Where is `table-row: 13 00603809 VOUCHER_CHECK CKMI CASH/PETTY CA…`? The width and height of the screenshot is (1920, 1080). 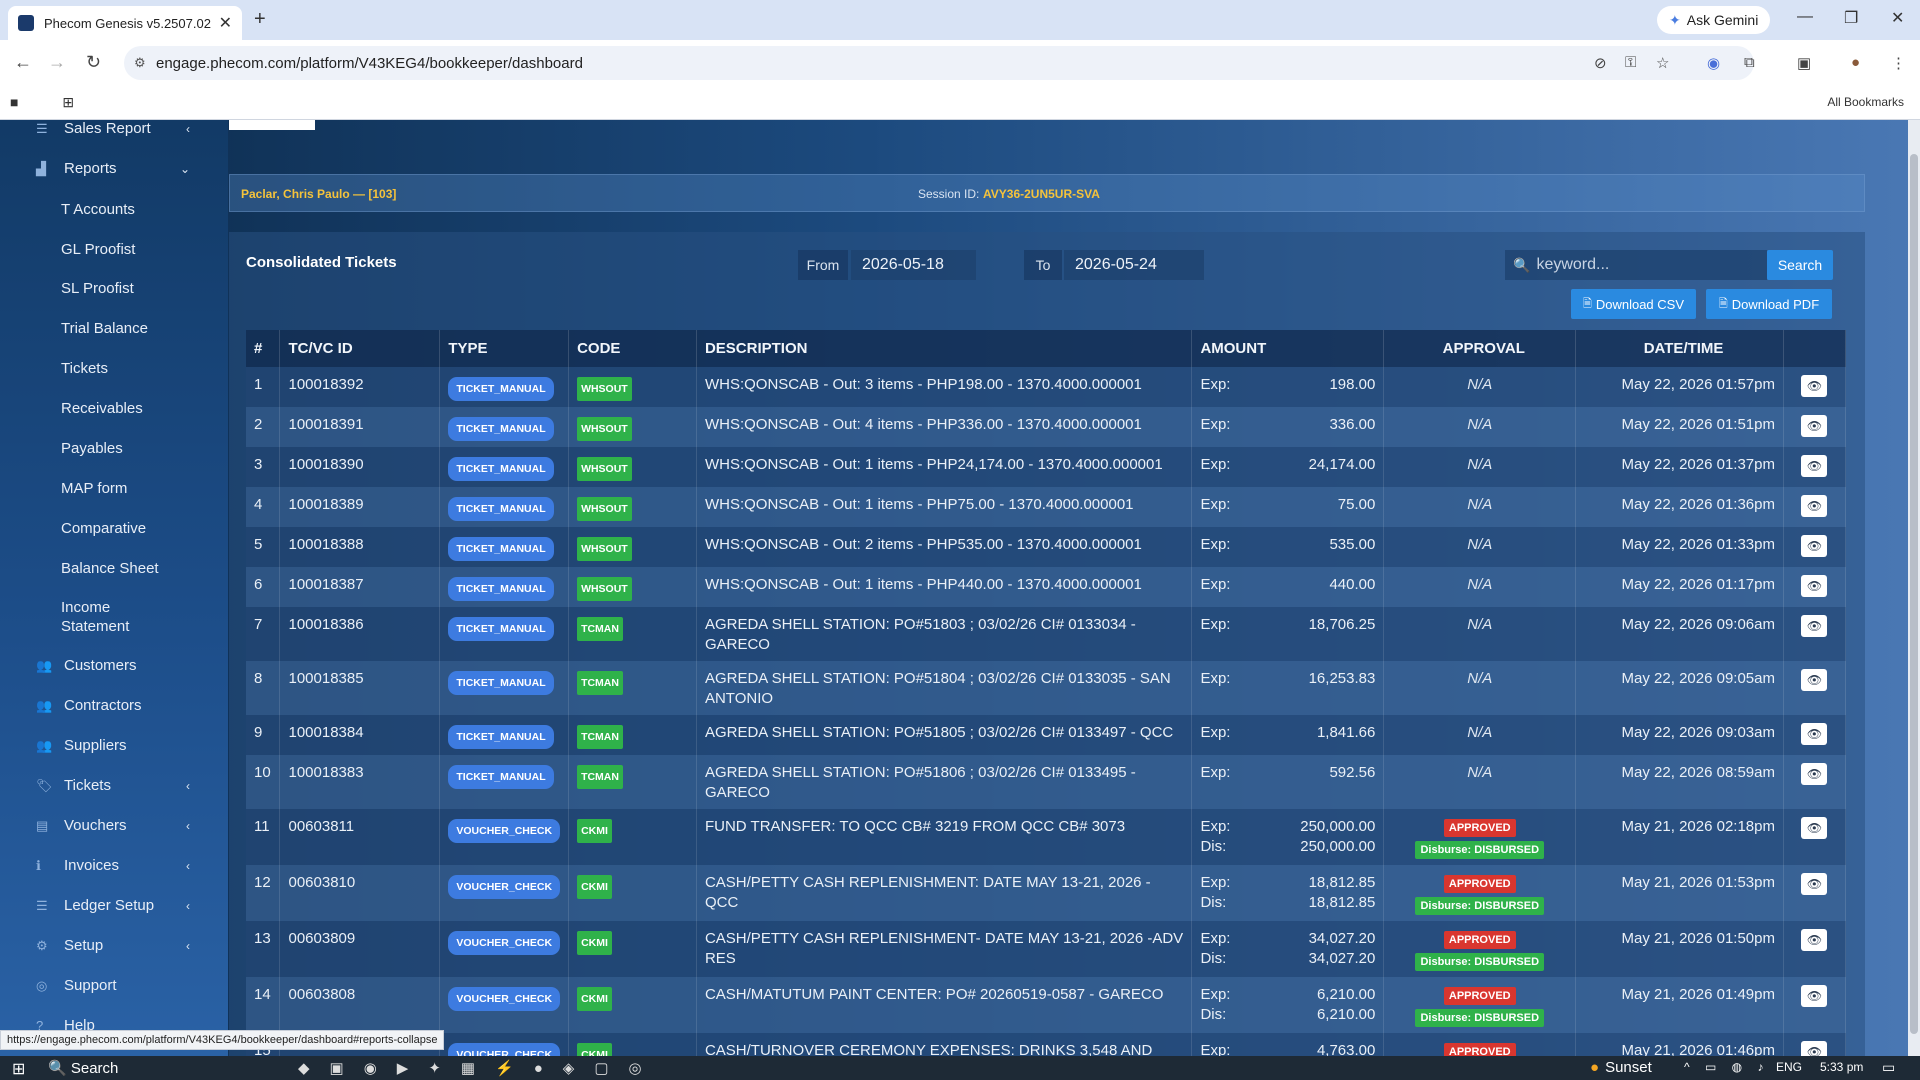
table-row: 13 00603809 VOUCHER_CHECK CKMI CASH/PETTY CA… is located at coordinates (1046, 949).